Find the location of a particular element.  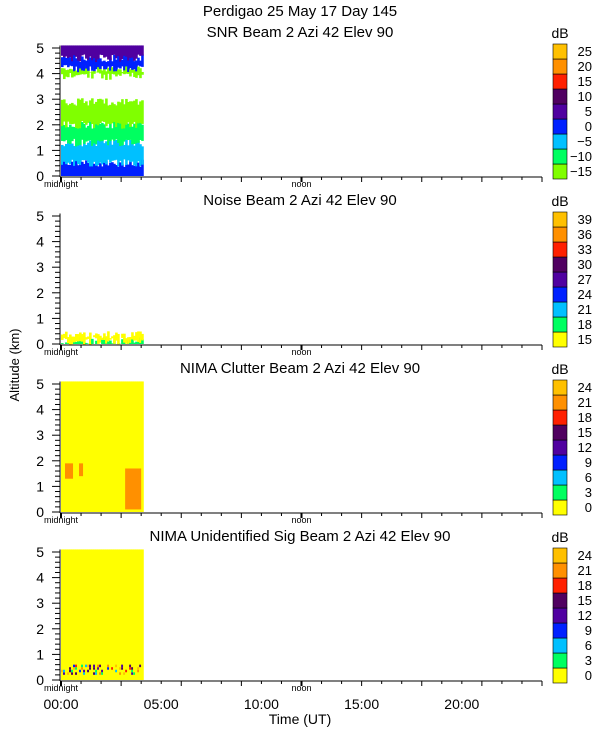

day-marker-label: midnight is located at coordinates (61, 688).